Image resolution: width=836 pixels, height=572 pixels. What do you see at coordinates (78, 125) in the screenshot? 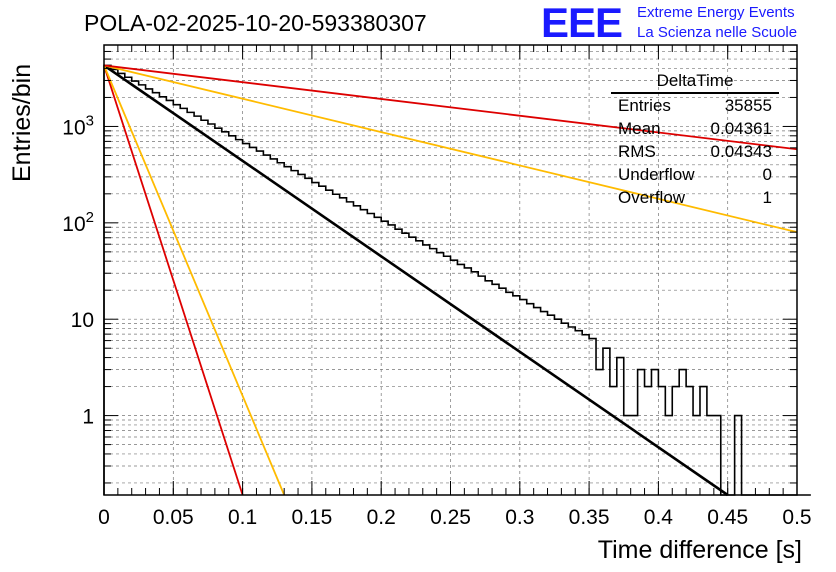
I see `y-tick-label: 10³` at bounding box center [78, 125].